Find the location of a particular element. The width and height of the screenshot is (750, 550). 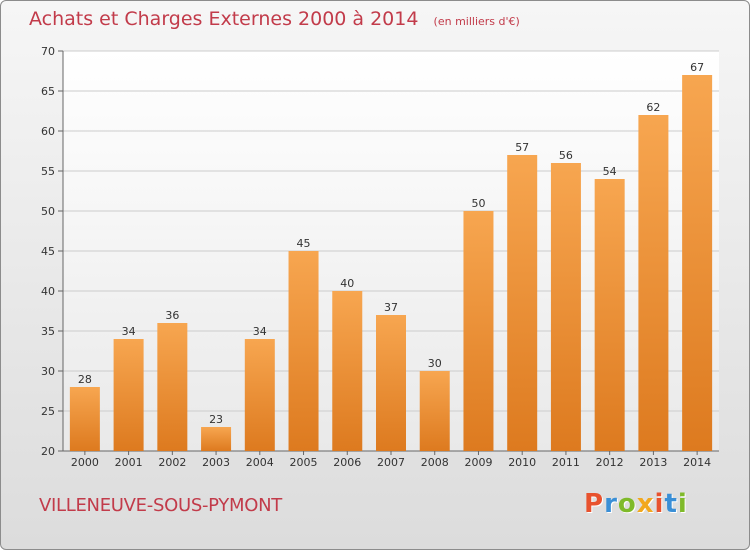

y-tick-label: 70 is located at coordinates (48, 51).